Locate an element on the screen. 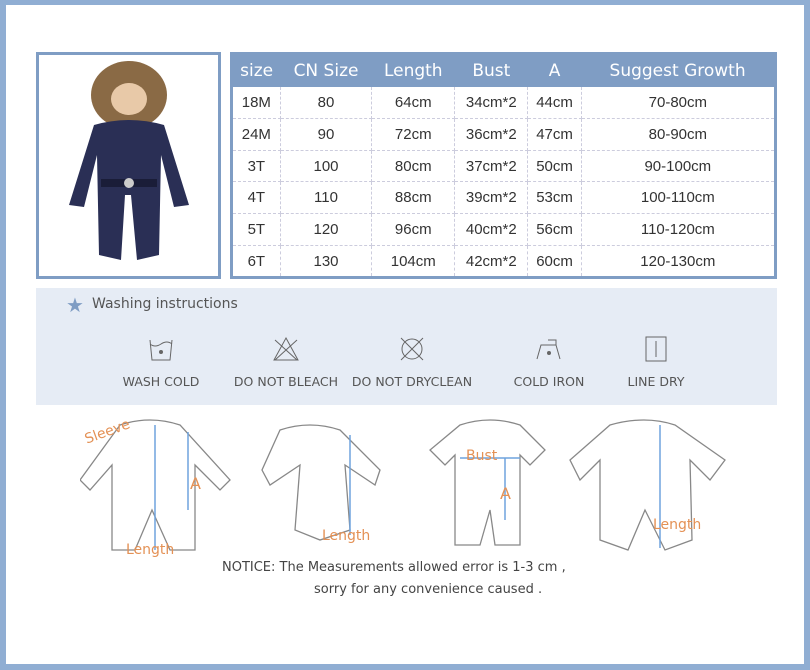 This screenshot has height=670, width=810. table-cell: 39cm*2 is located at coordinates (491, 198).